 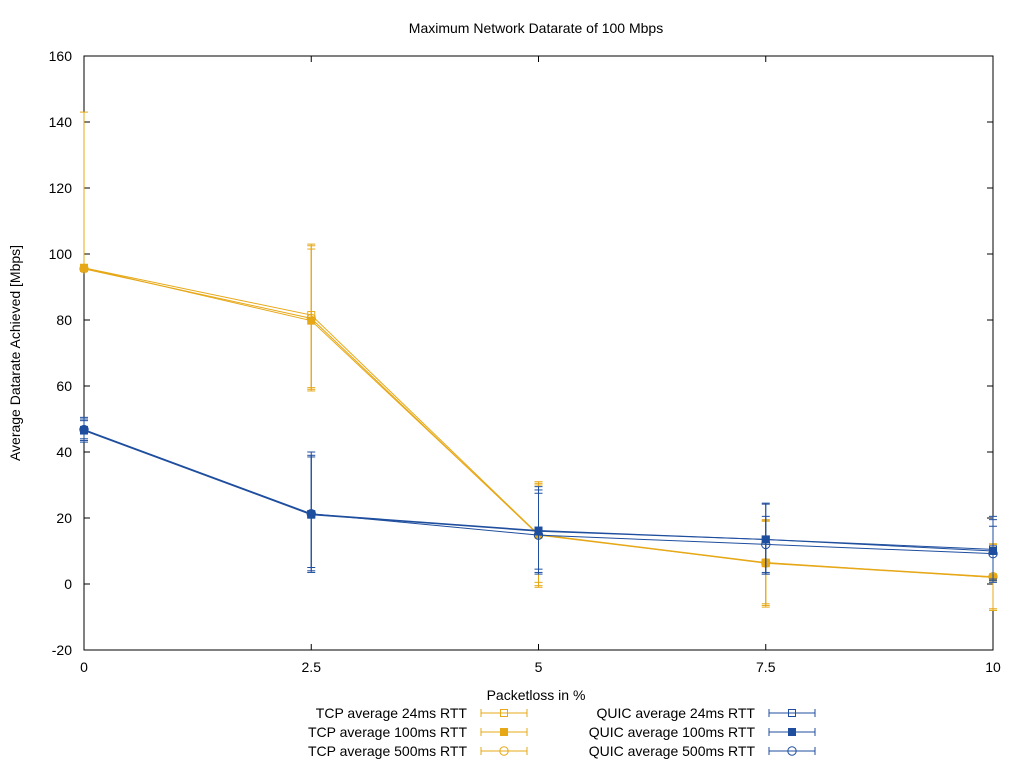 I want to click on legend-item: TCP average 500ms RTT, so click(x=418, y=751).